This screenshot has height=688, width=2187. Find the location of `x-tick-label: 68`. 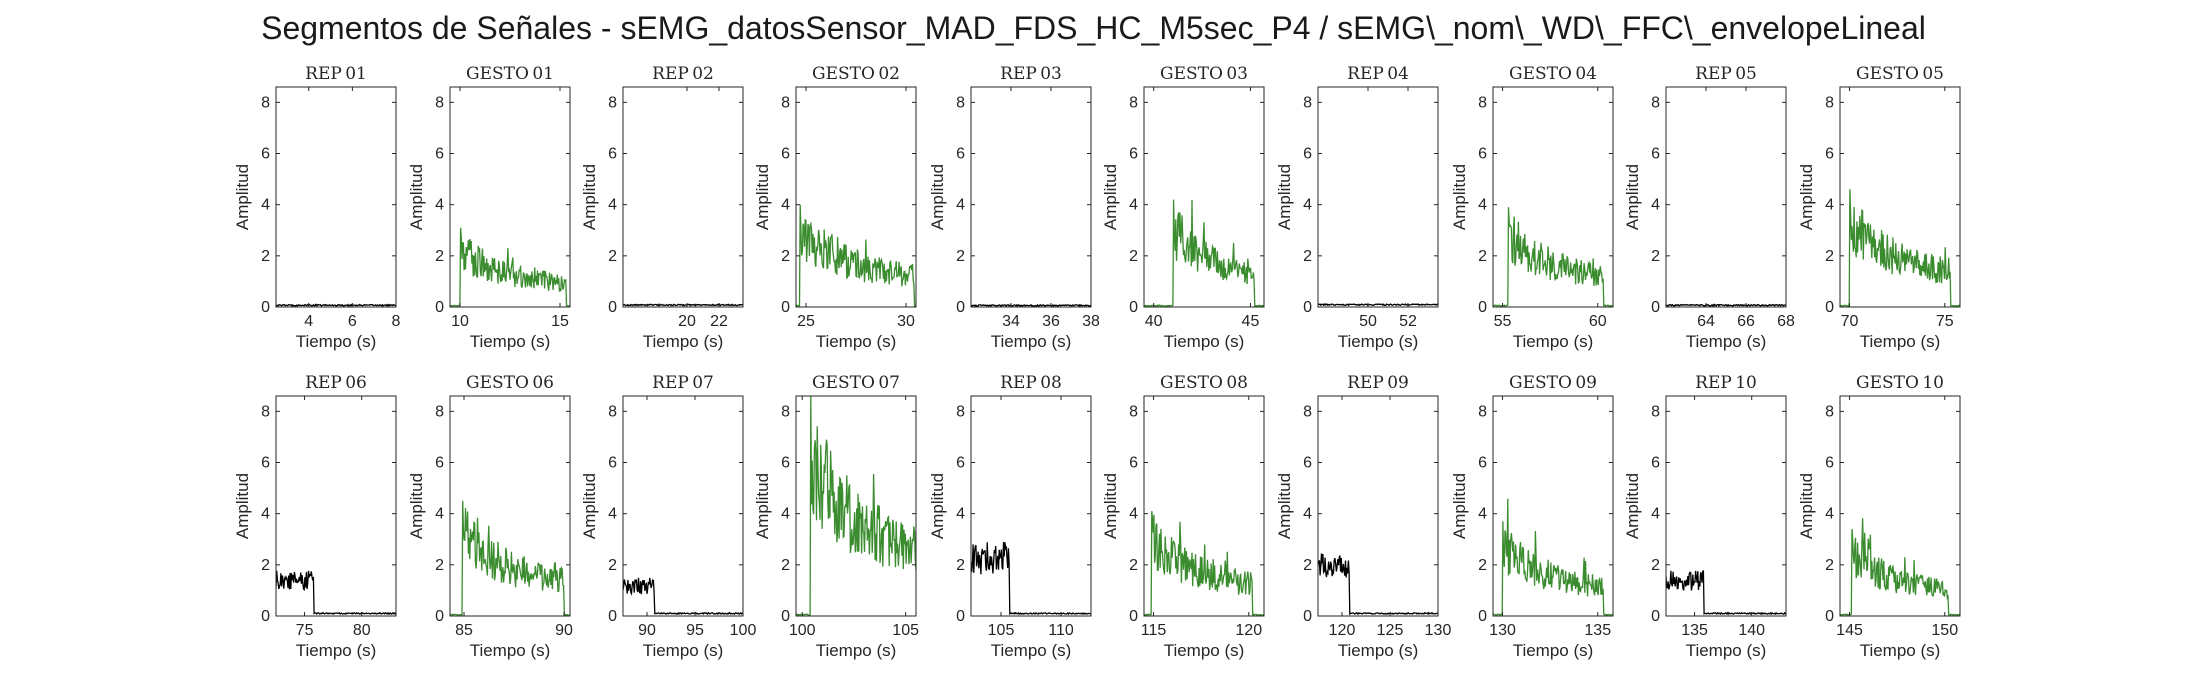

x-tick-label: 68 is located at coordinates (1786, 321).